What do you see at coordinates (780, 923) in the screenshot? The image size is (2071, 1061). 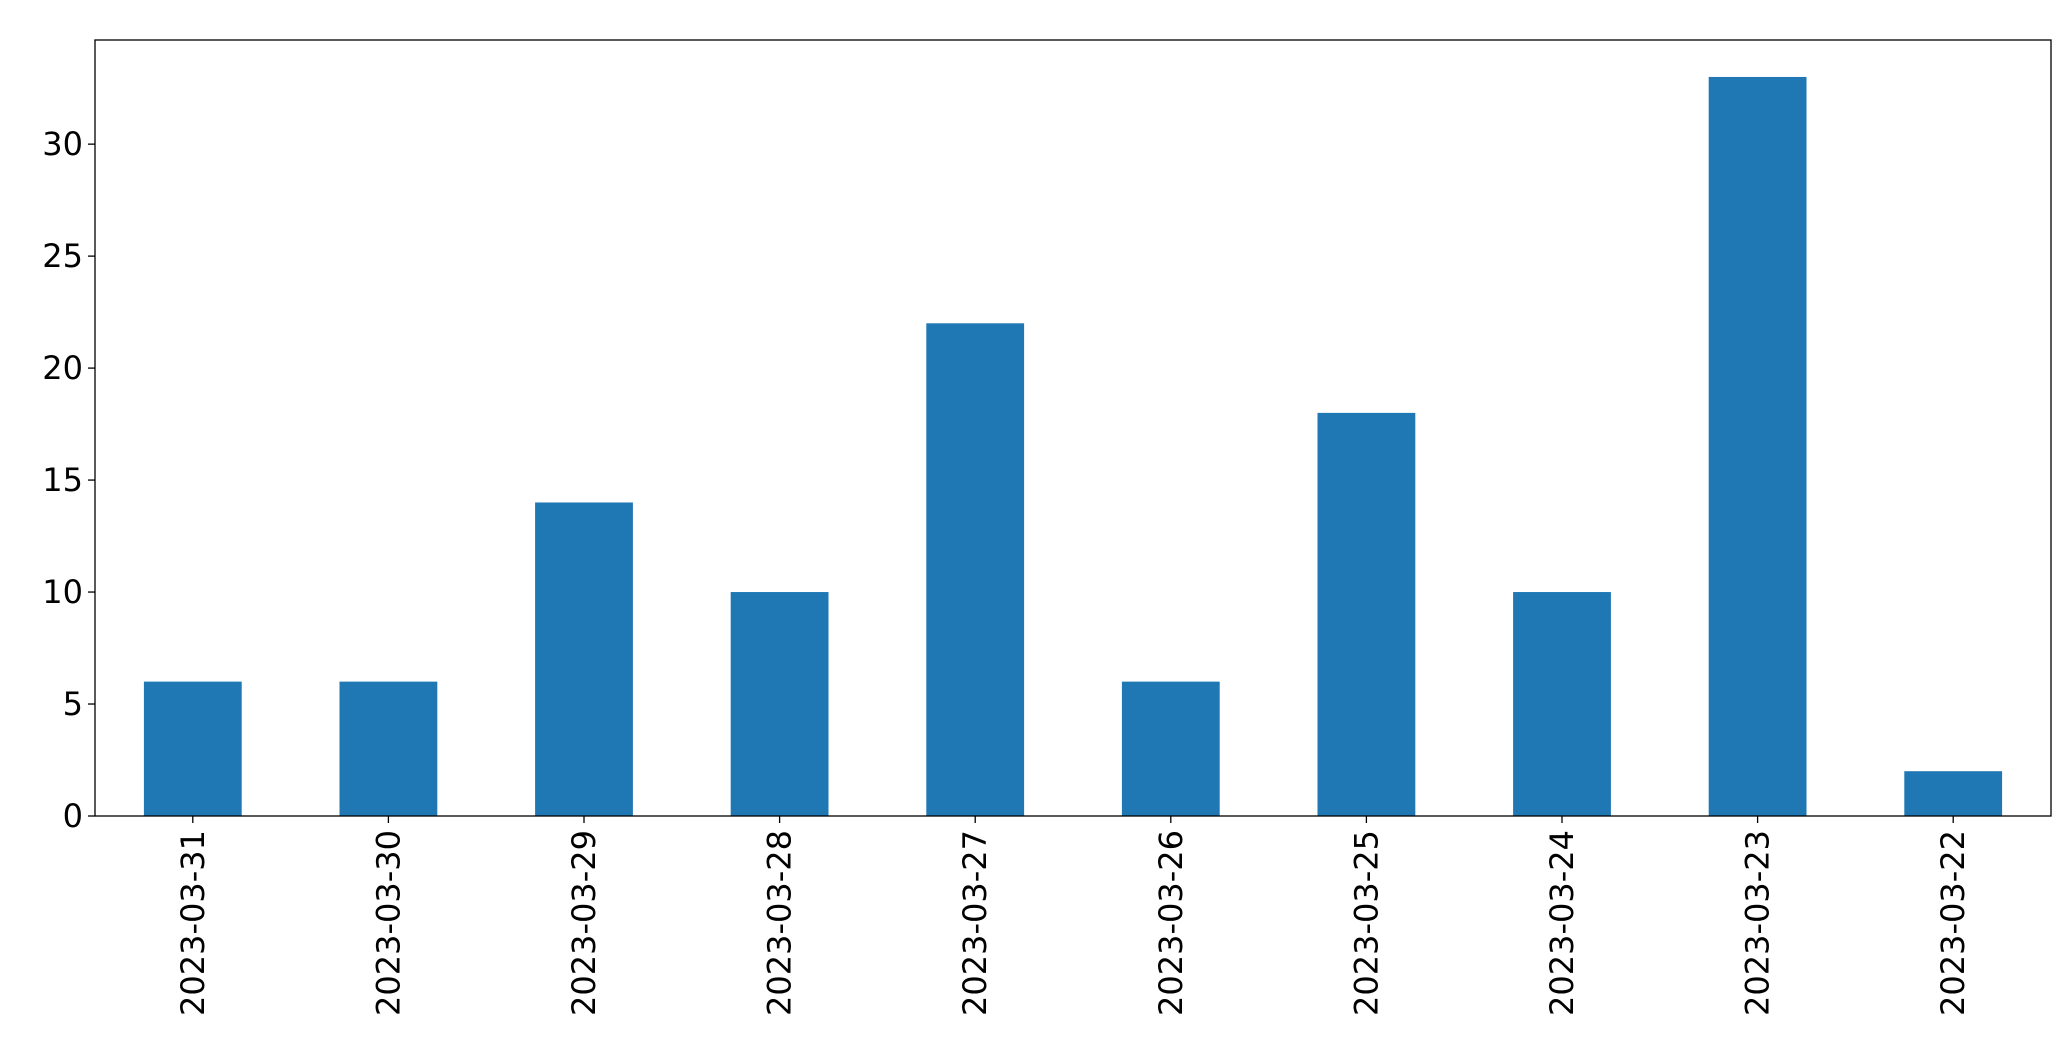 I see `x-tick-label: 2023-03-28` at bounding box center [780, 923].